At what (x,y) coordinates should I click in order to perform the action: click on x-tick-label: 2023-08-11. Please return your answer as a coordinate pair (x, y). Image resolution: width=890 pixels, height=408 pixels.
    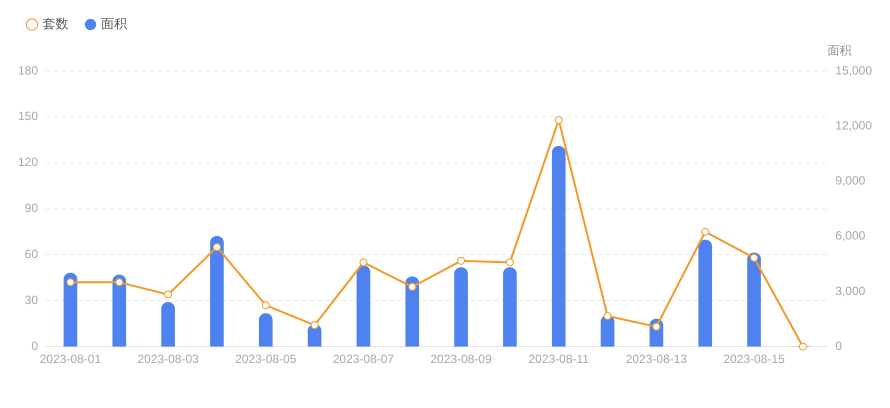
    Looking at the image, I should click on (559, 359).